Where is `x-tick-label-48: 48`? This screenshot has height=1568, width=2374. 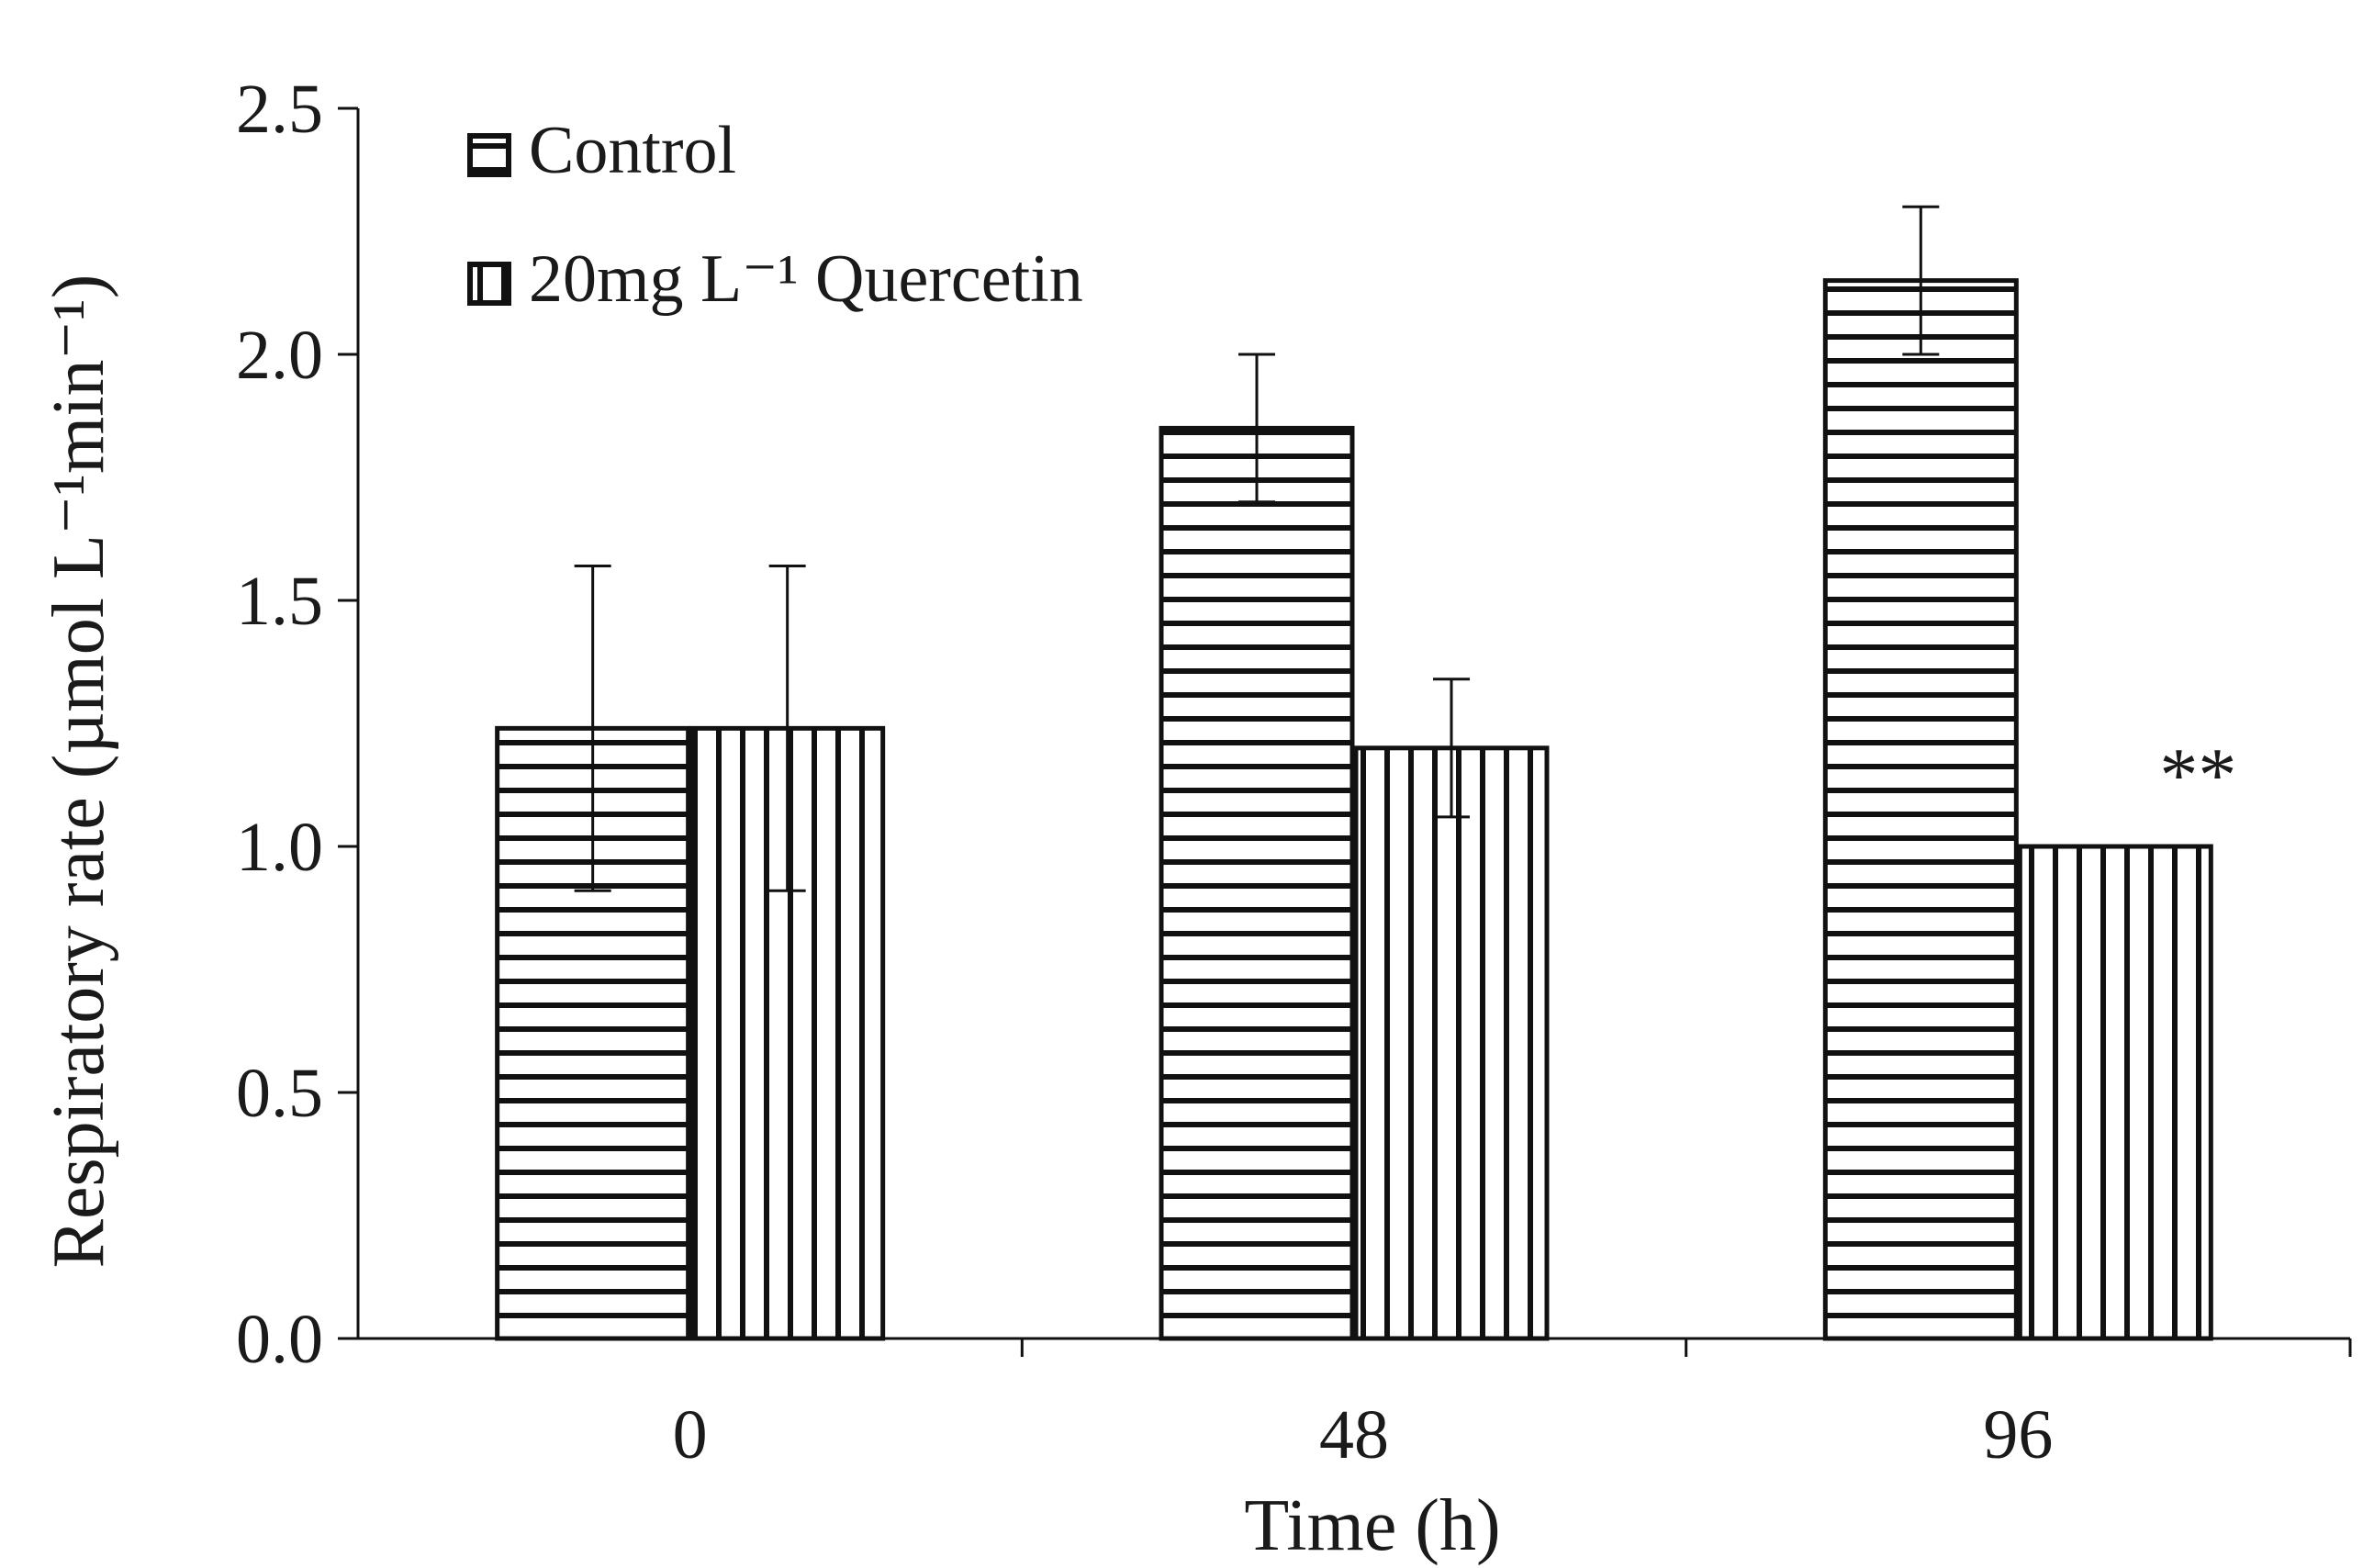 x-tick-label-48: 48 is located at coordinates (1354, 1434).